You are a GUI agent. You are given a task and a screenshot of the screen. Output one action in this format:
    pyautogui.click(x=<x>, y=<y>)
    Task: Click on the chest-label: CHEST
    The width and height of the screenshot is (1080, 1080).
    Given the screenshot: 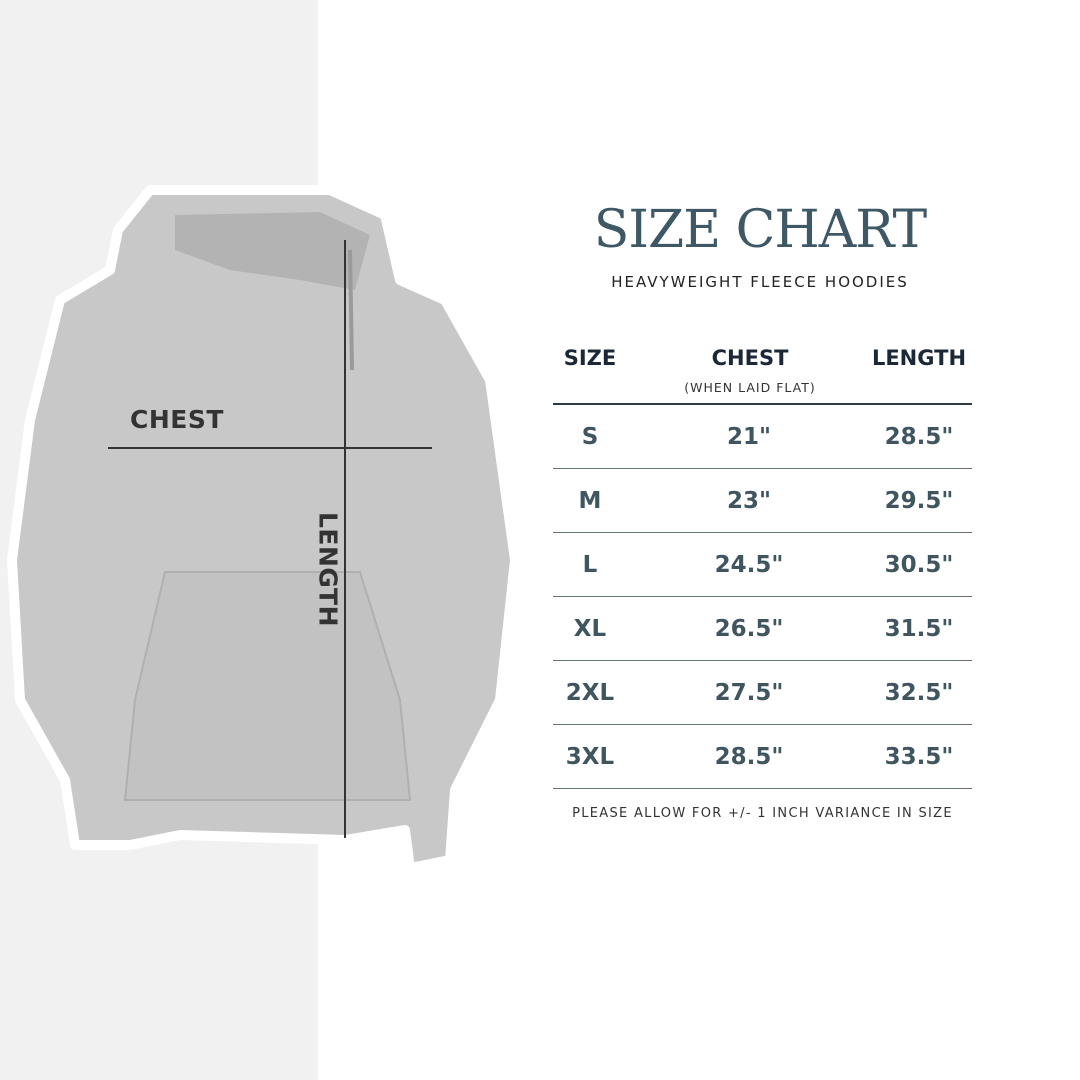 What is the action you would take?
    pyautogui.click(x=177, y=419)
    